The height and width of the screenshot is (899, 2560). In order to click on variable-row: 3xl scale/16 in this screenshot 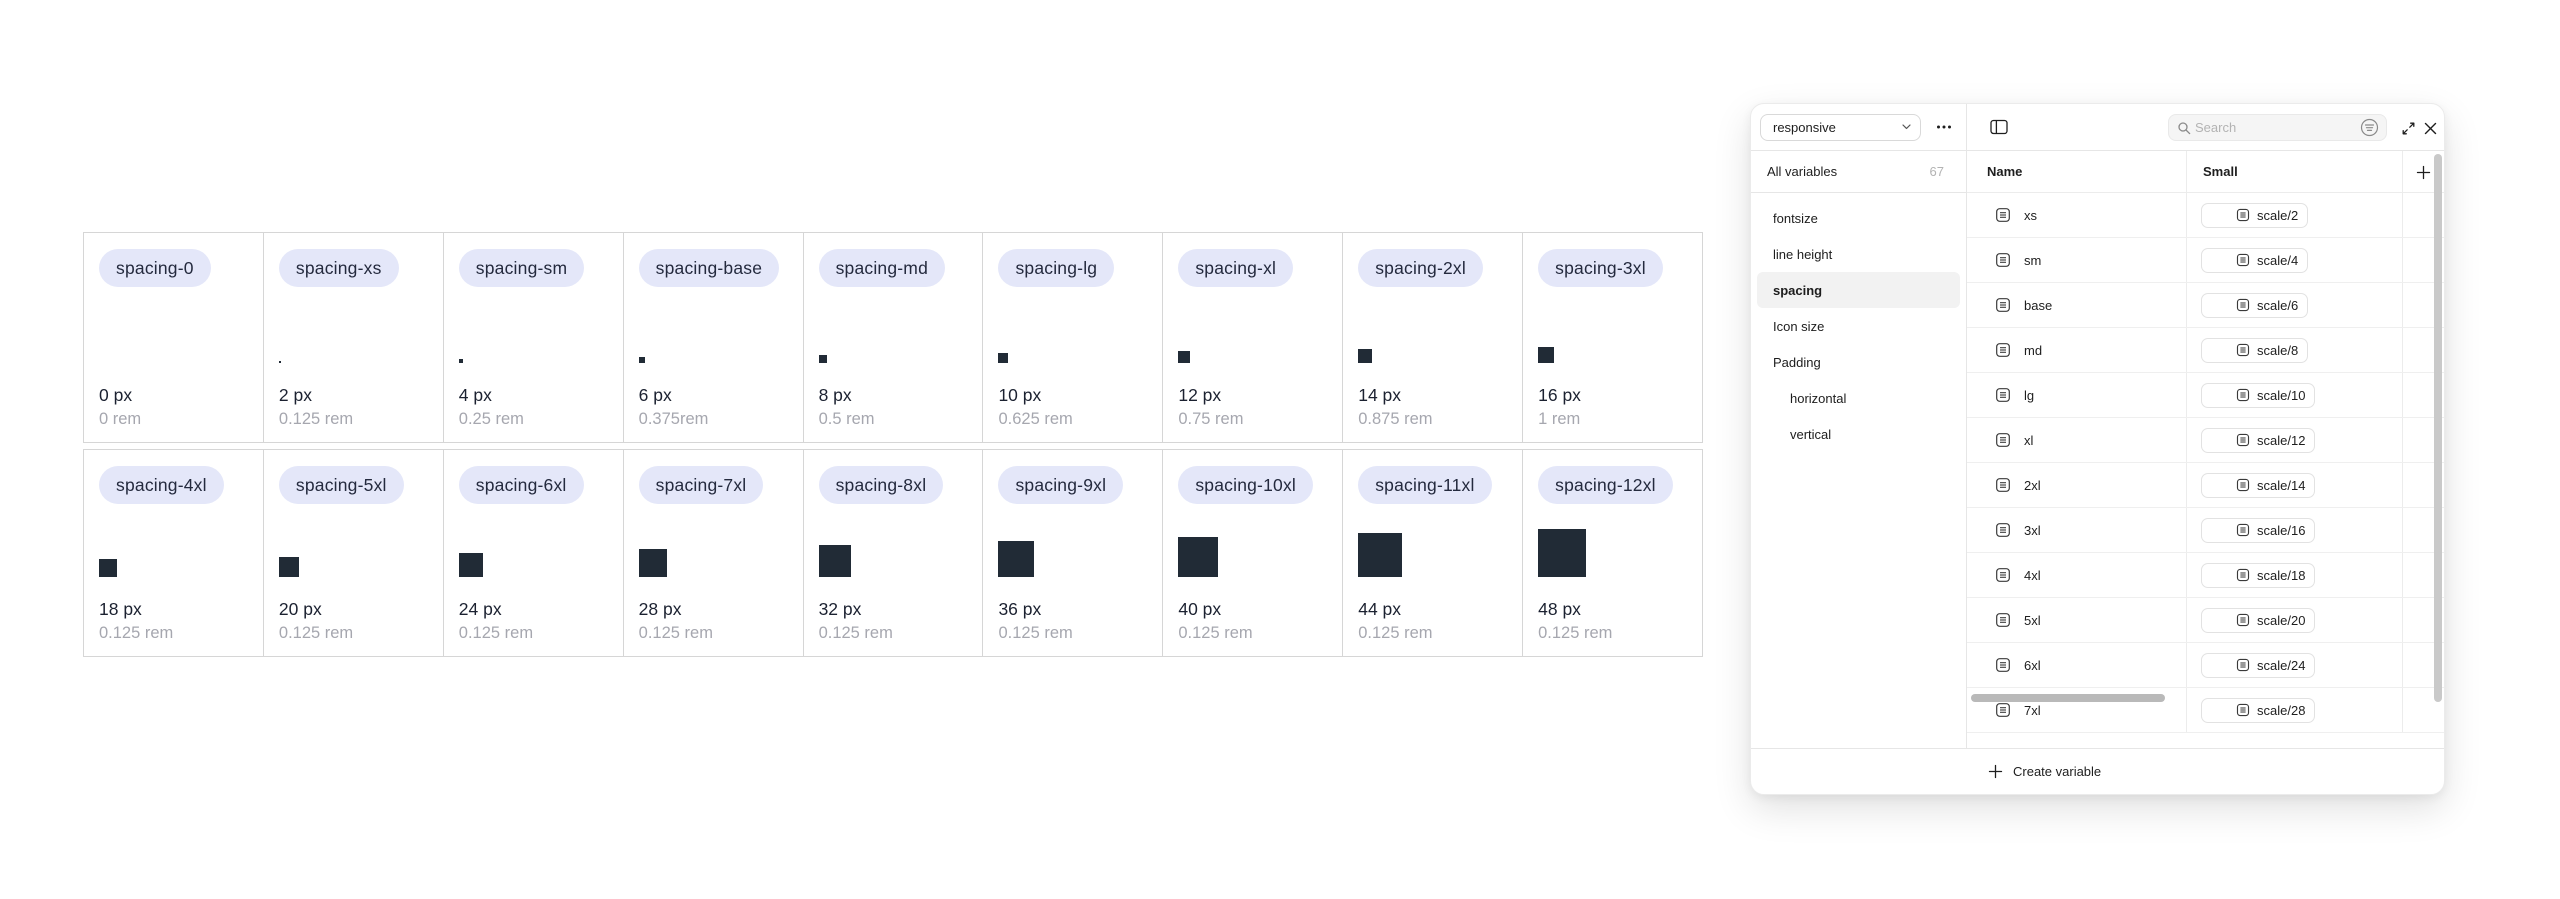, I will do `click(2205, 530)`.